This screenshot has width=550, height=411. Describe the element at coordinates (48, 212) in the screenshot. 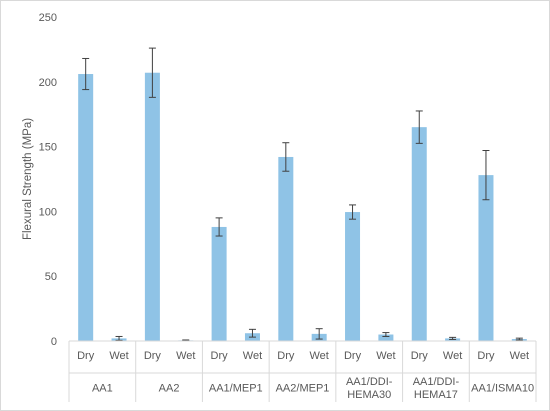

I see `y-tick-label: 100` at that location.